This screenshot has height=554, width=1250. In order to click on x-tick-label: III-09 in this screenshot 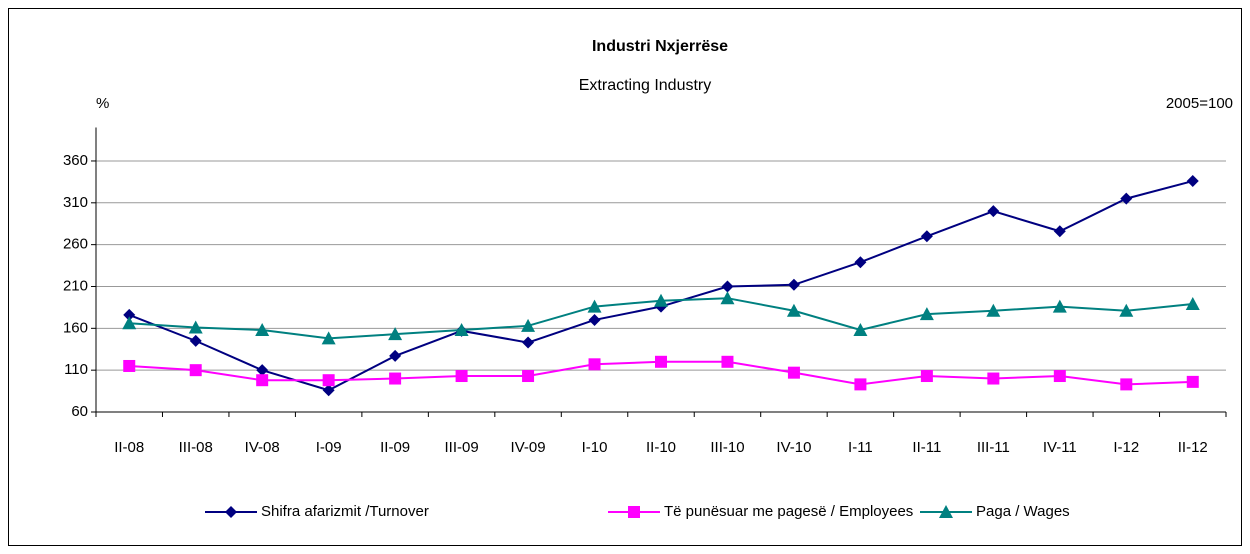, I will do `click(461, 447)`.